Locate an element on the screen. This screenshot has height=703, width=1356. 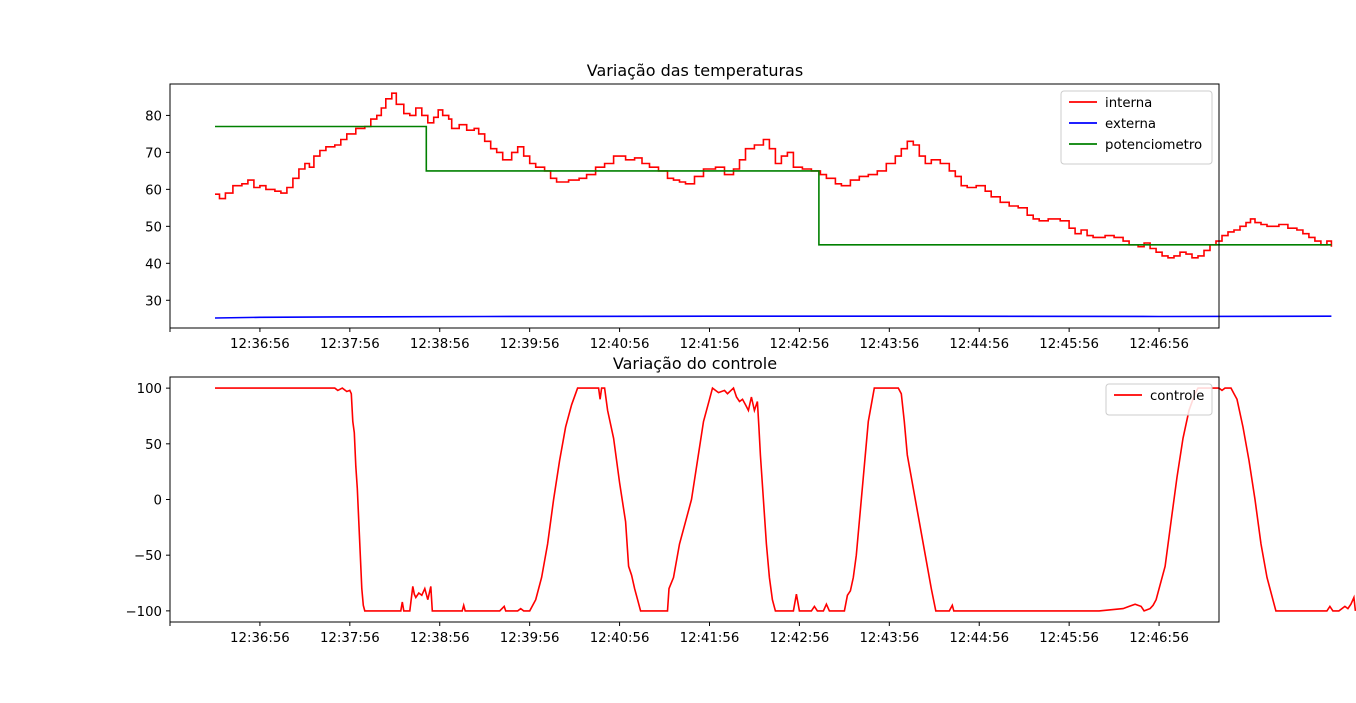
legend-label-externa: externa is located at coordinates (1130, 124).